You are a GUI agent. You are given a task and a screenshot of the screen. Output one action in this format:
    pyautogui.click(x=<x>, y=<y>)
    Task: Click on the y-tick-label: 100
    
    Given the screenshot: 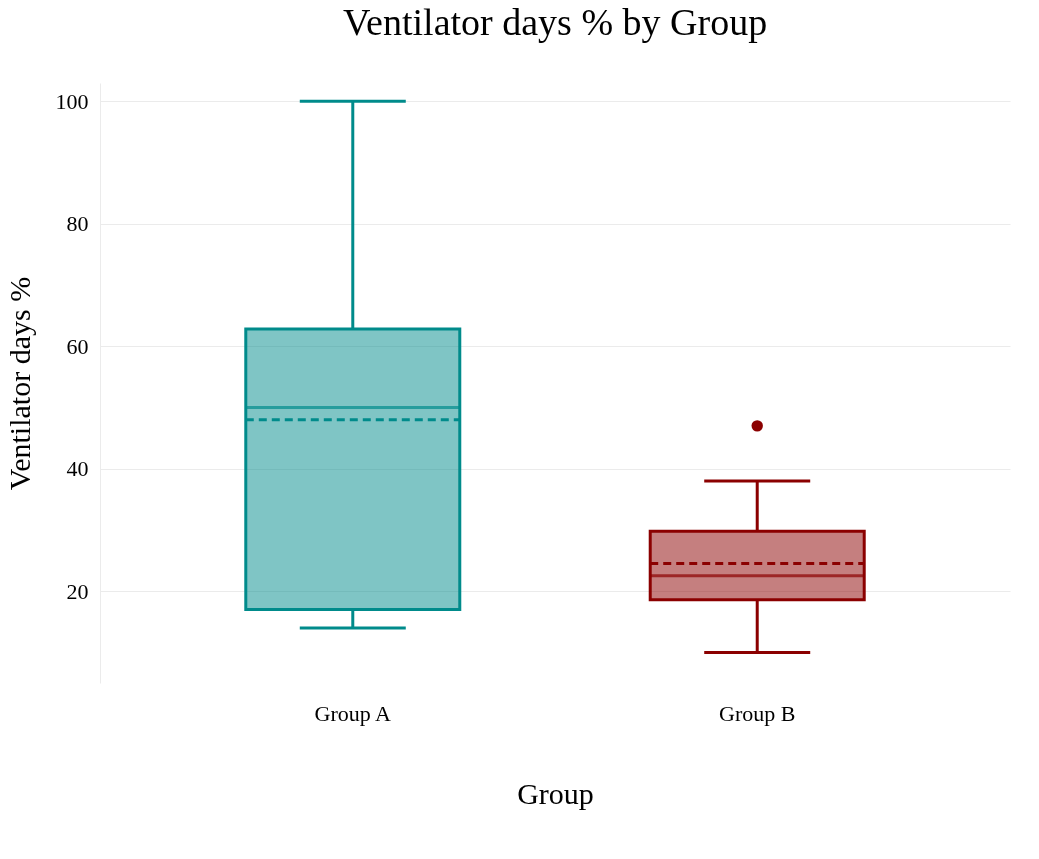 What is the action you would take?
    pyautogui.click(x=72, y=101)
    